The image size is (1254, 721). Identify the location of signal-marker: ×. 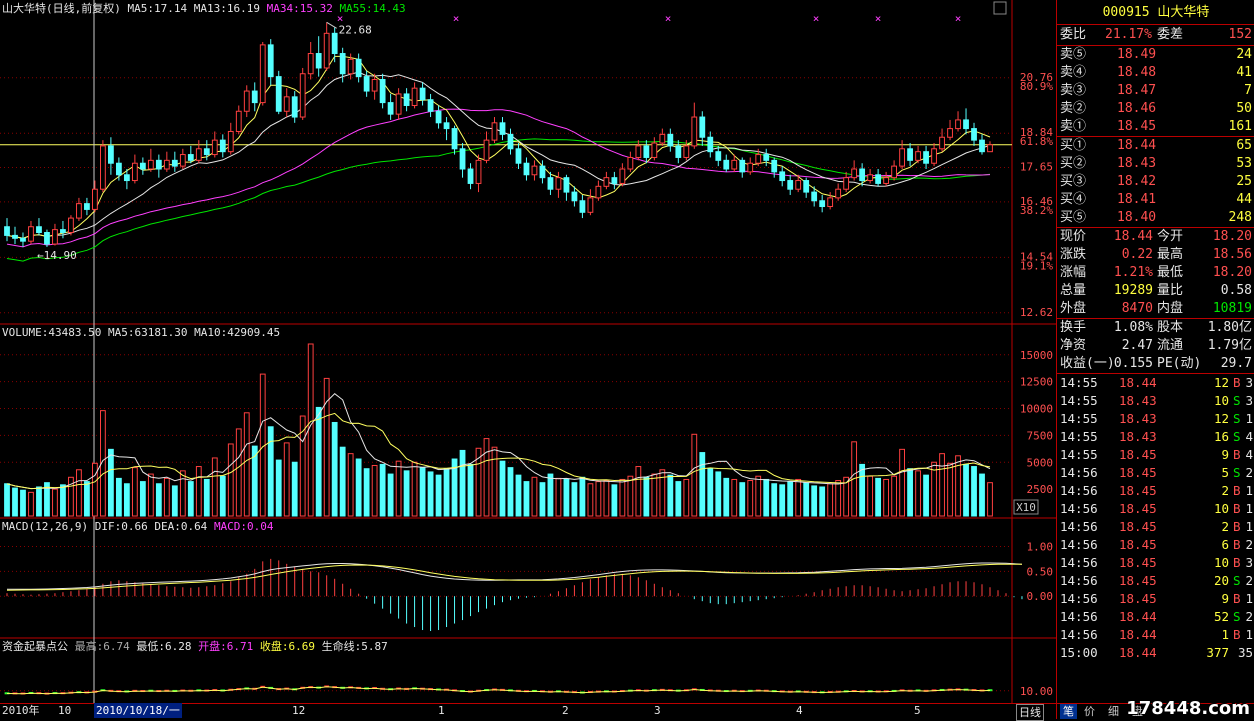
(878, 18).